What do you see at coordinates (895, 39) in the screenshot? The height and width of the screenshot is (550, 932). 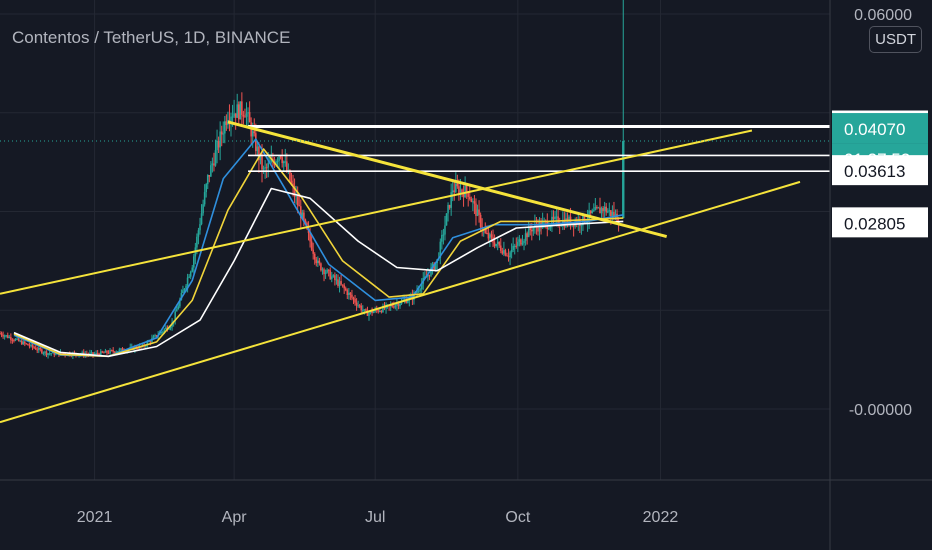 I see `currency-unit-button: USDT` at bounding box center [895, 39].